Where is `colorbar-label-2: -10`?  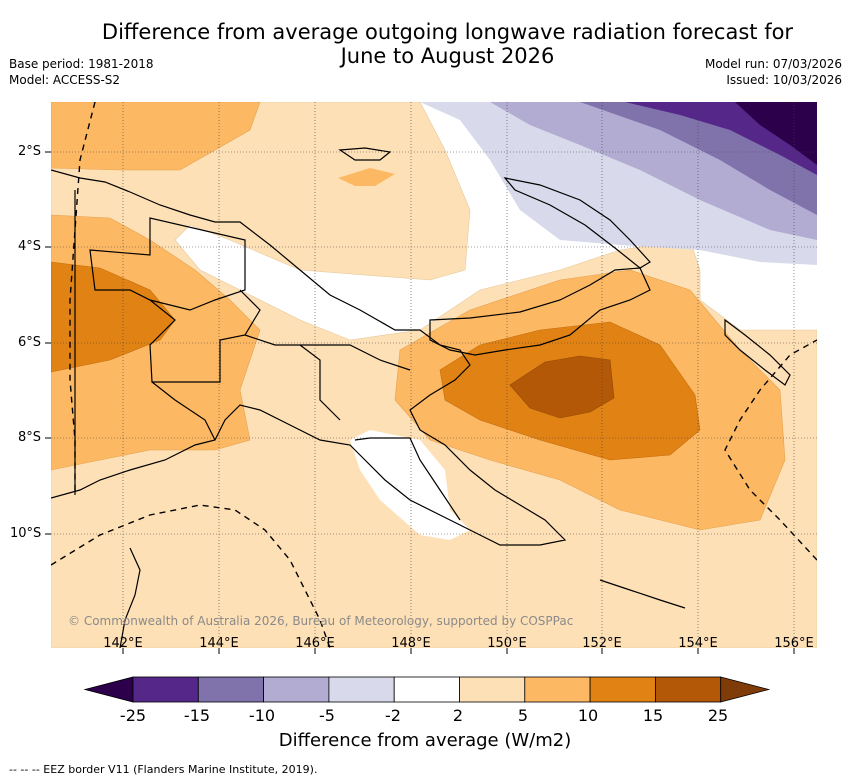
colorbar-label-2: -10 is located at coordinates (262, 715).